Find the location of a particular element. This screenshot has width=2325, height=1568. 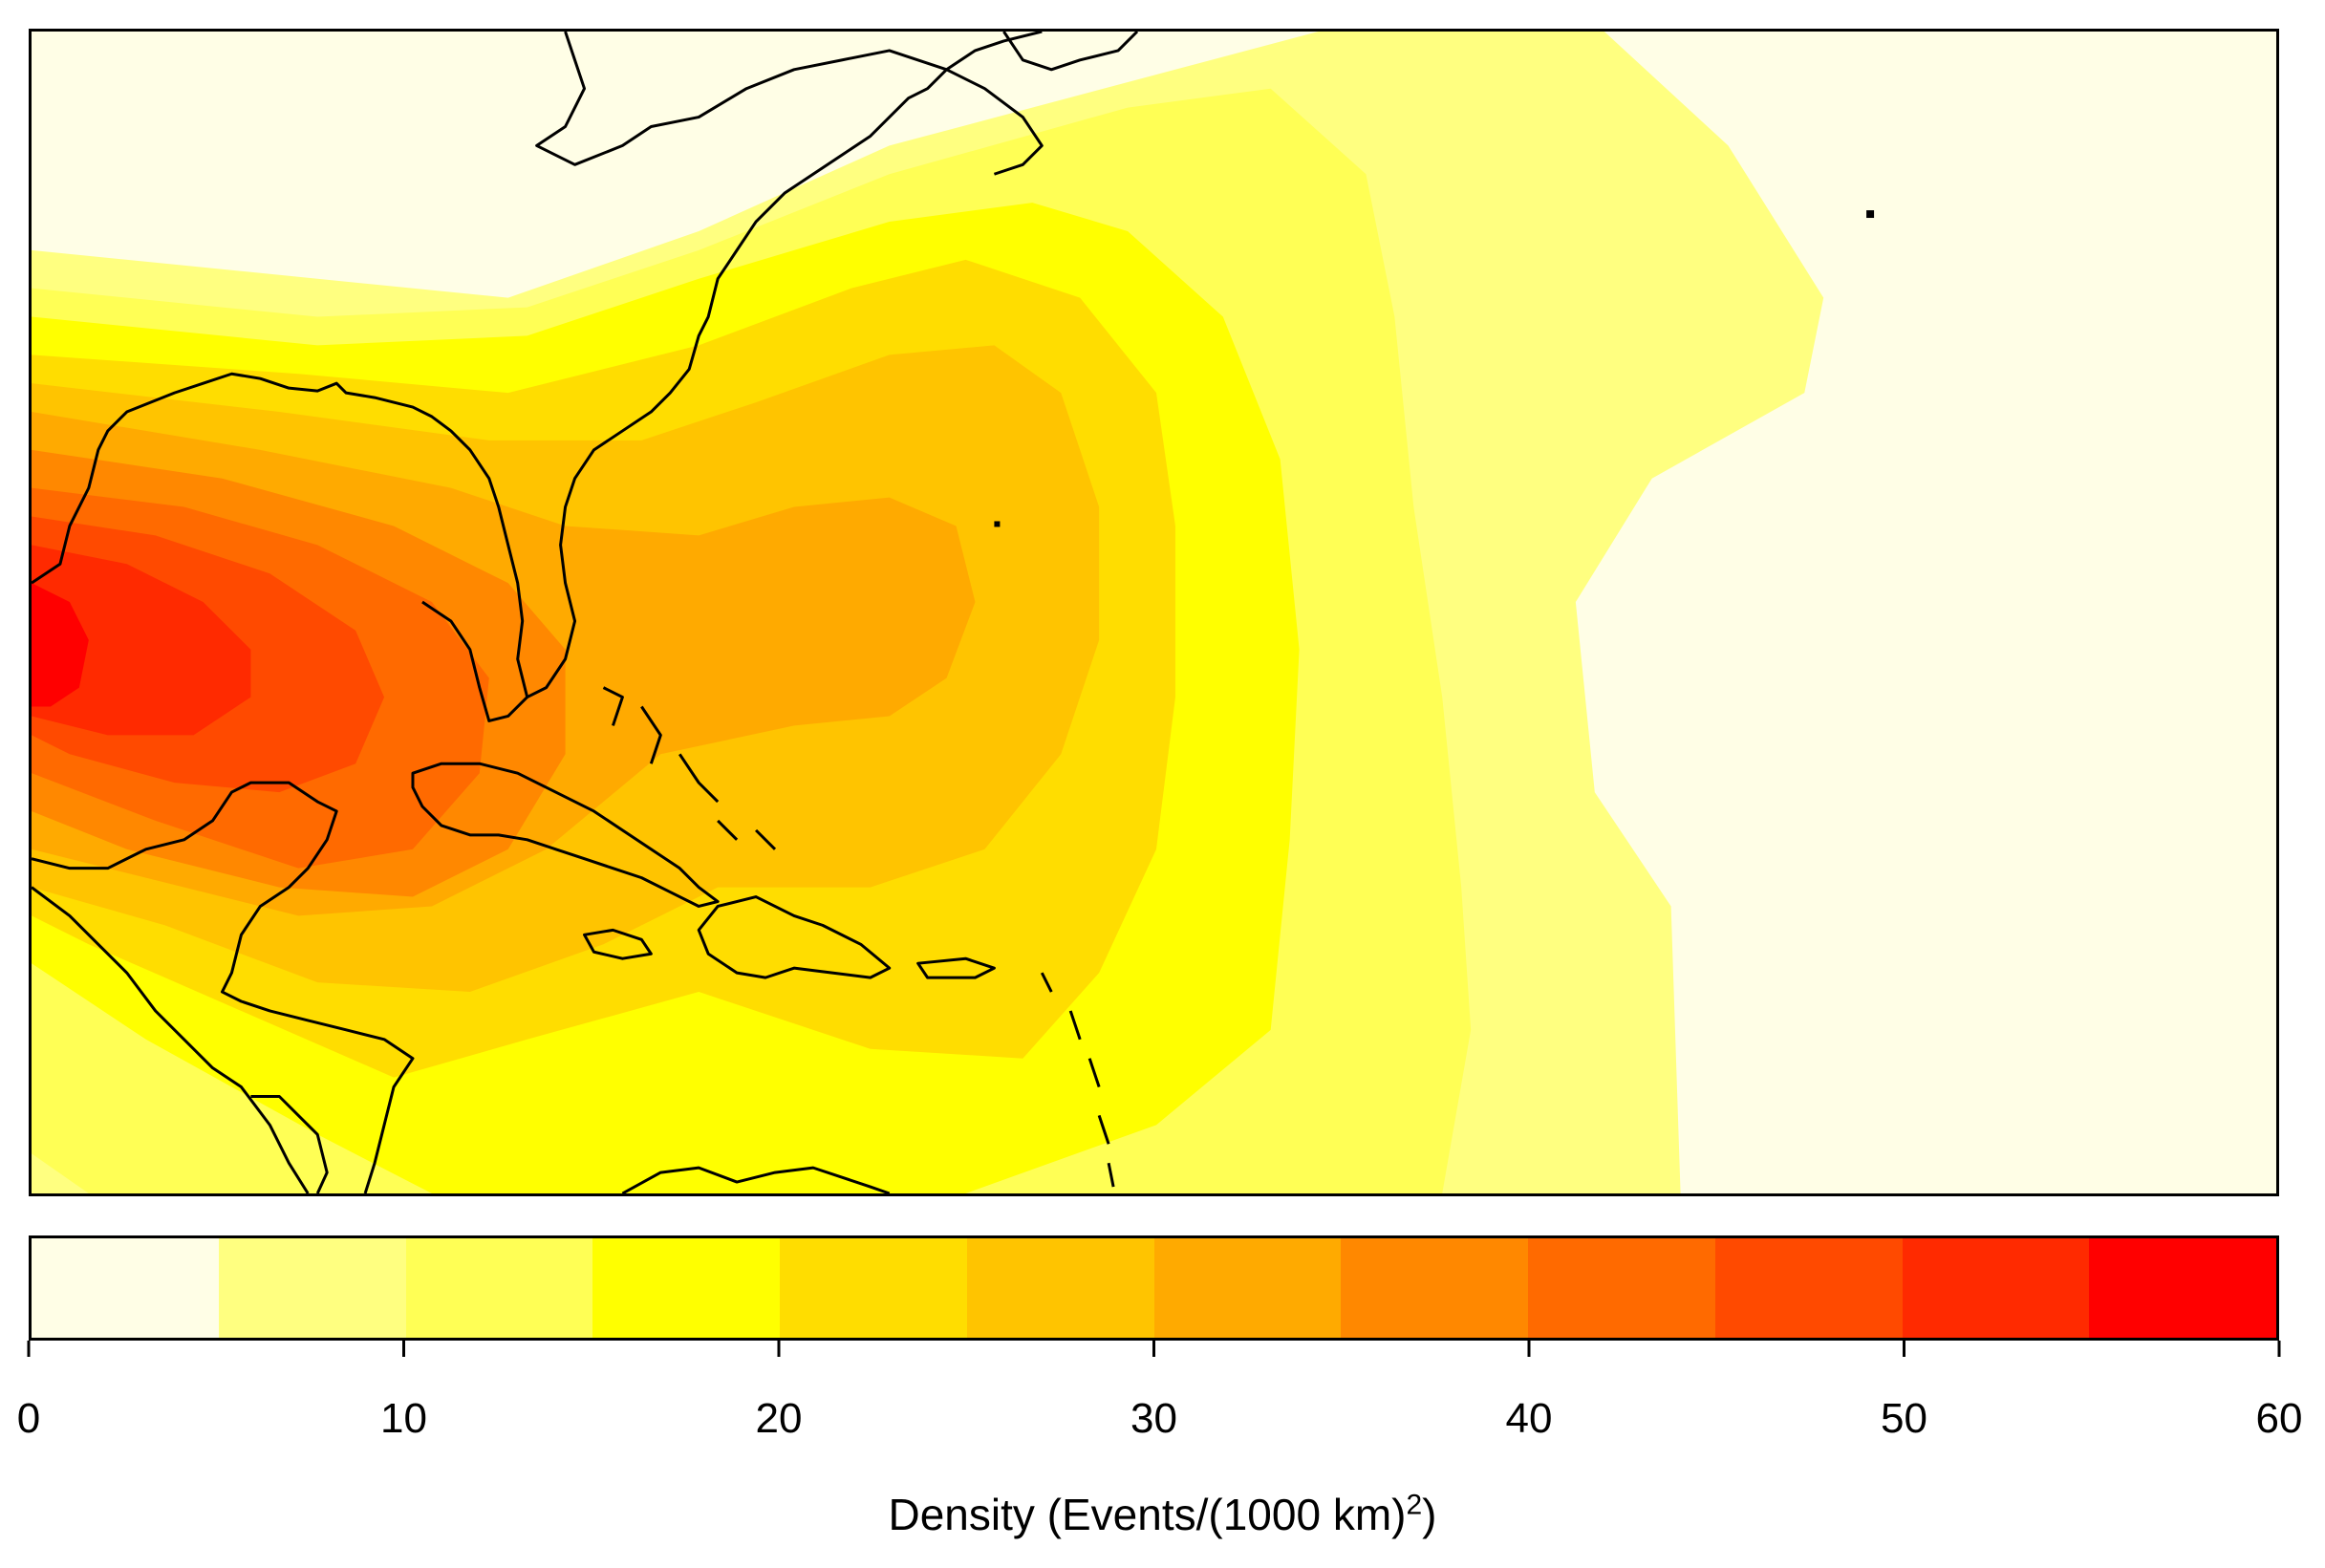

legend-title: Density (Events/(1000 km)2) is located at coordinates (1162, 1515).